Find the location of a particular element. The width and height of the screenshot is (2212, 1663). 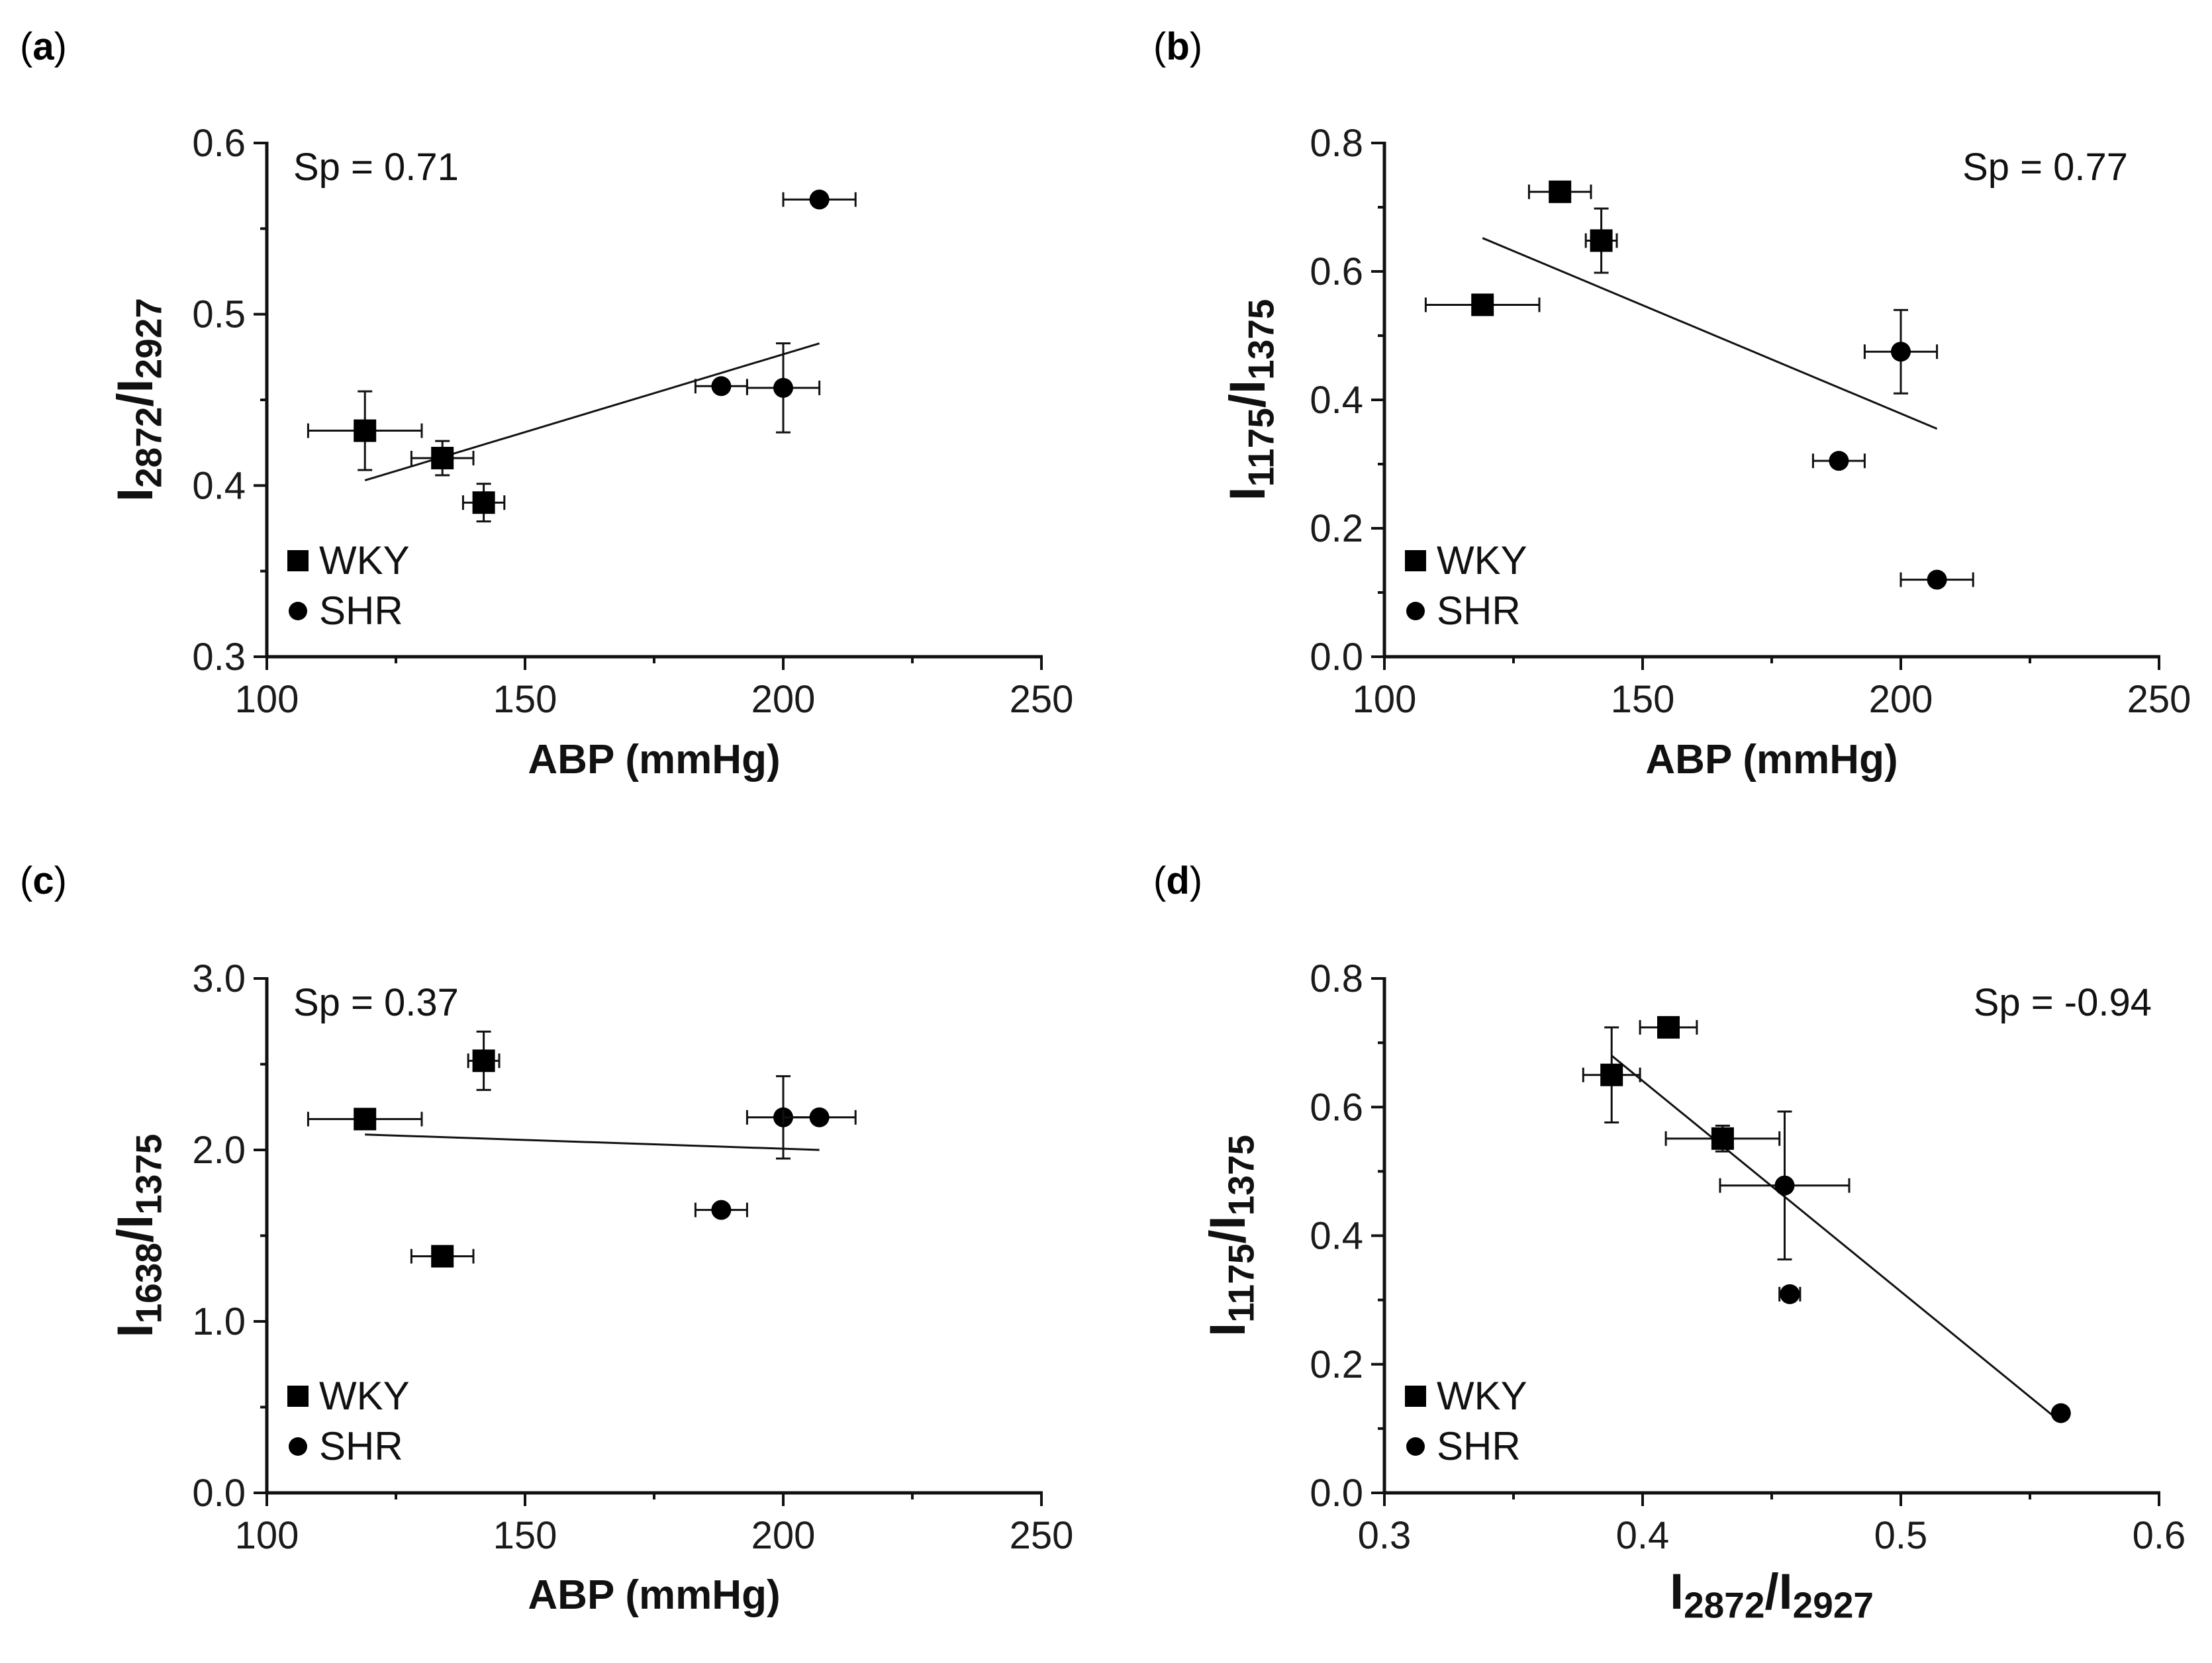

panel-label: (b) is located at coordinates (1177, 46).